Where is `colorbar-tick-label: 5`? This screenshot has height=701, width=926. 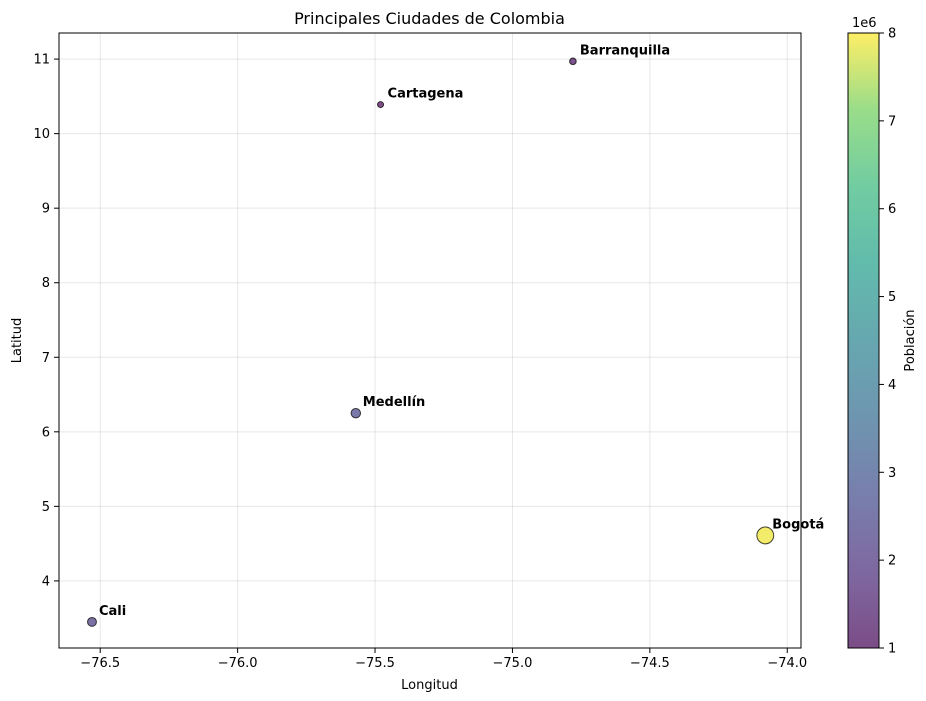
colorbar-tick-label: 5 is located at coordinates (892, 297).